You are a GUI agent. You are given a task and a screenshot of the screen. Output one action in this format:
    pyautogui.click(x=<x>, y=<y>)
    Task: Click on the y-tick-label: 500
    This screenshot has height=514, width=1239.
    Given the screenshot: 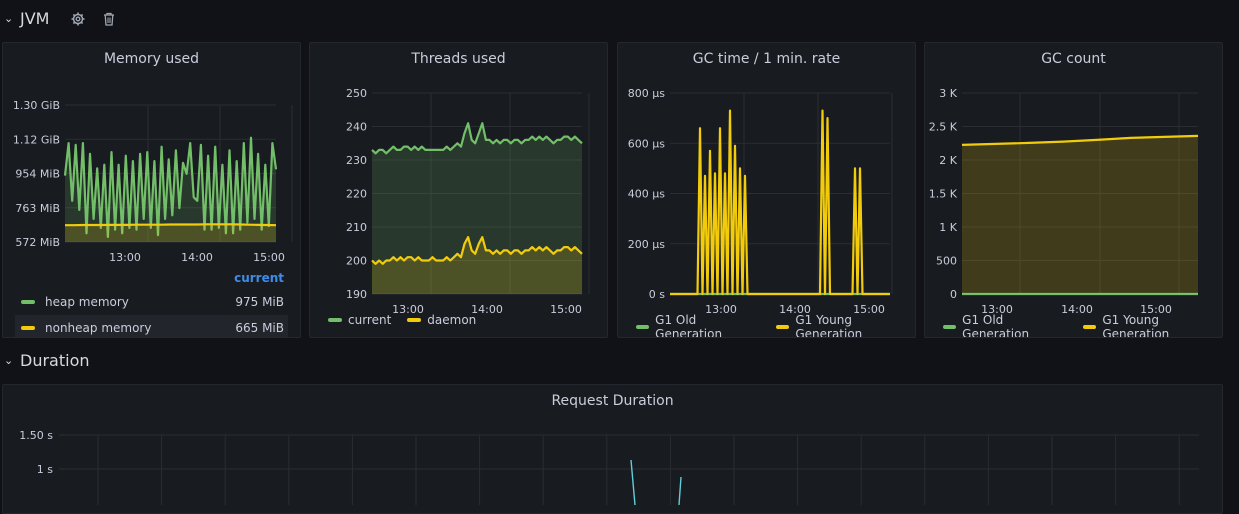 What is the action you would take?
    pyautogui.click(x=946, y=261)
    